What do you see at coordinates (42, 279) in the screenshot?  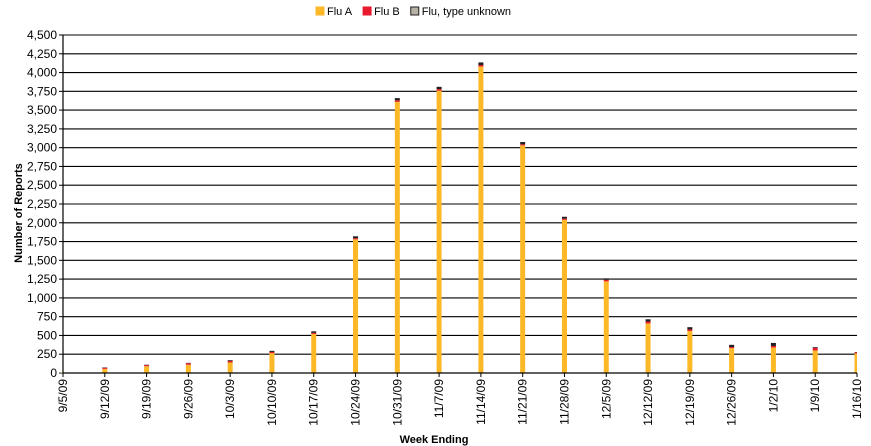 I see `y-tick-label: 1,250` at bounding box center [42, 279].